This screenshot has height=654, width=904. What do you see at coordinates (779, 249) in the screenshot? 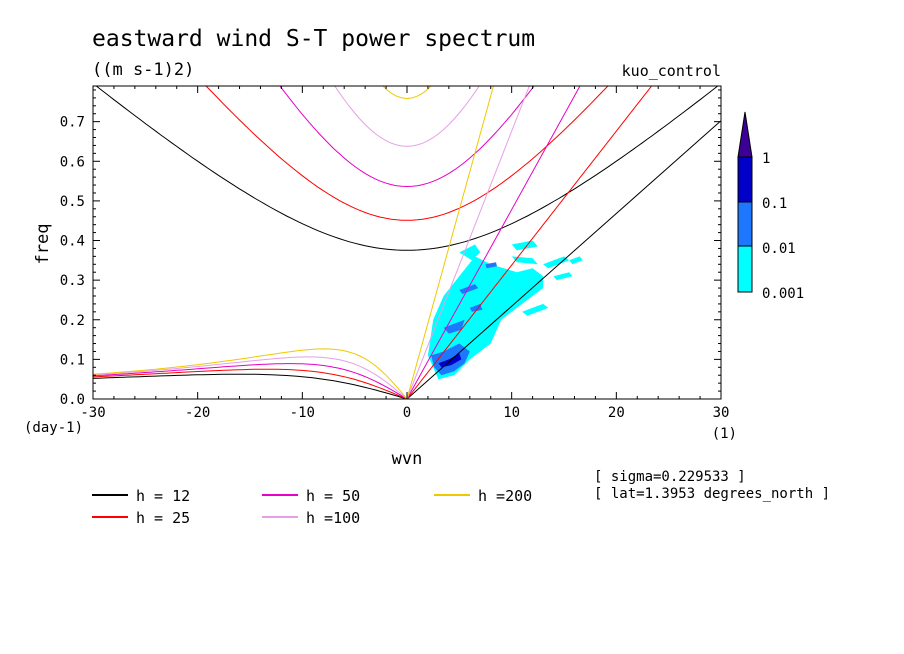
I see `colorbar-label: 0.01` at bounding box center [779, 249].